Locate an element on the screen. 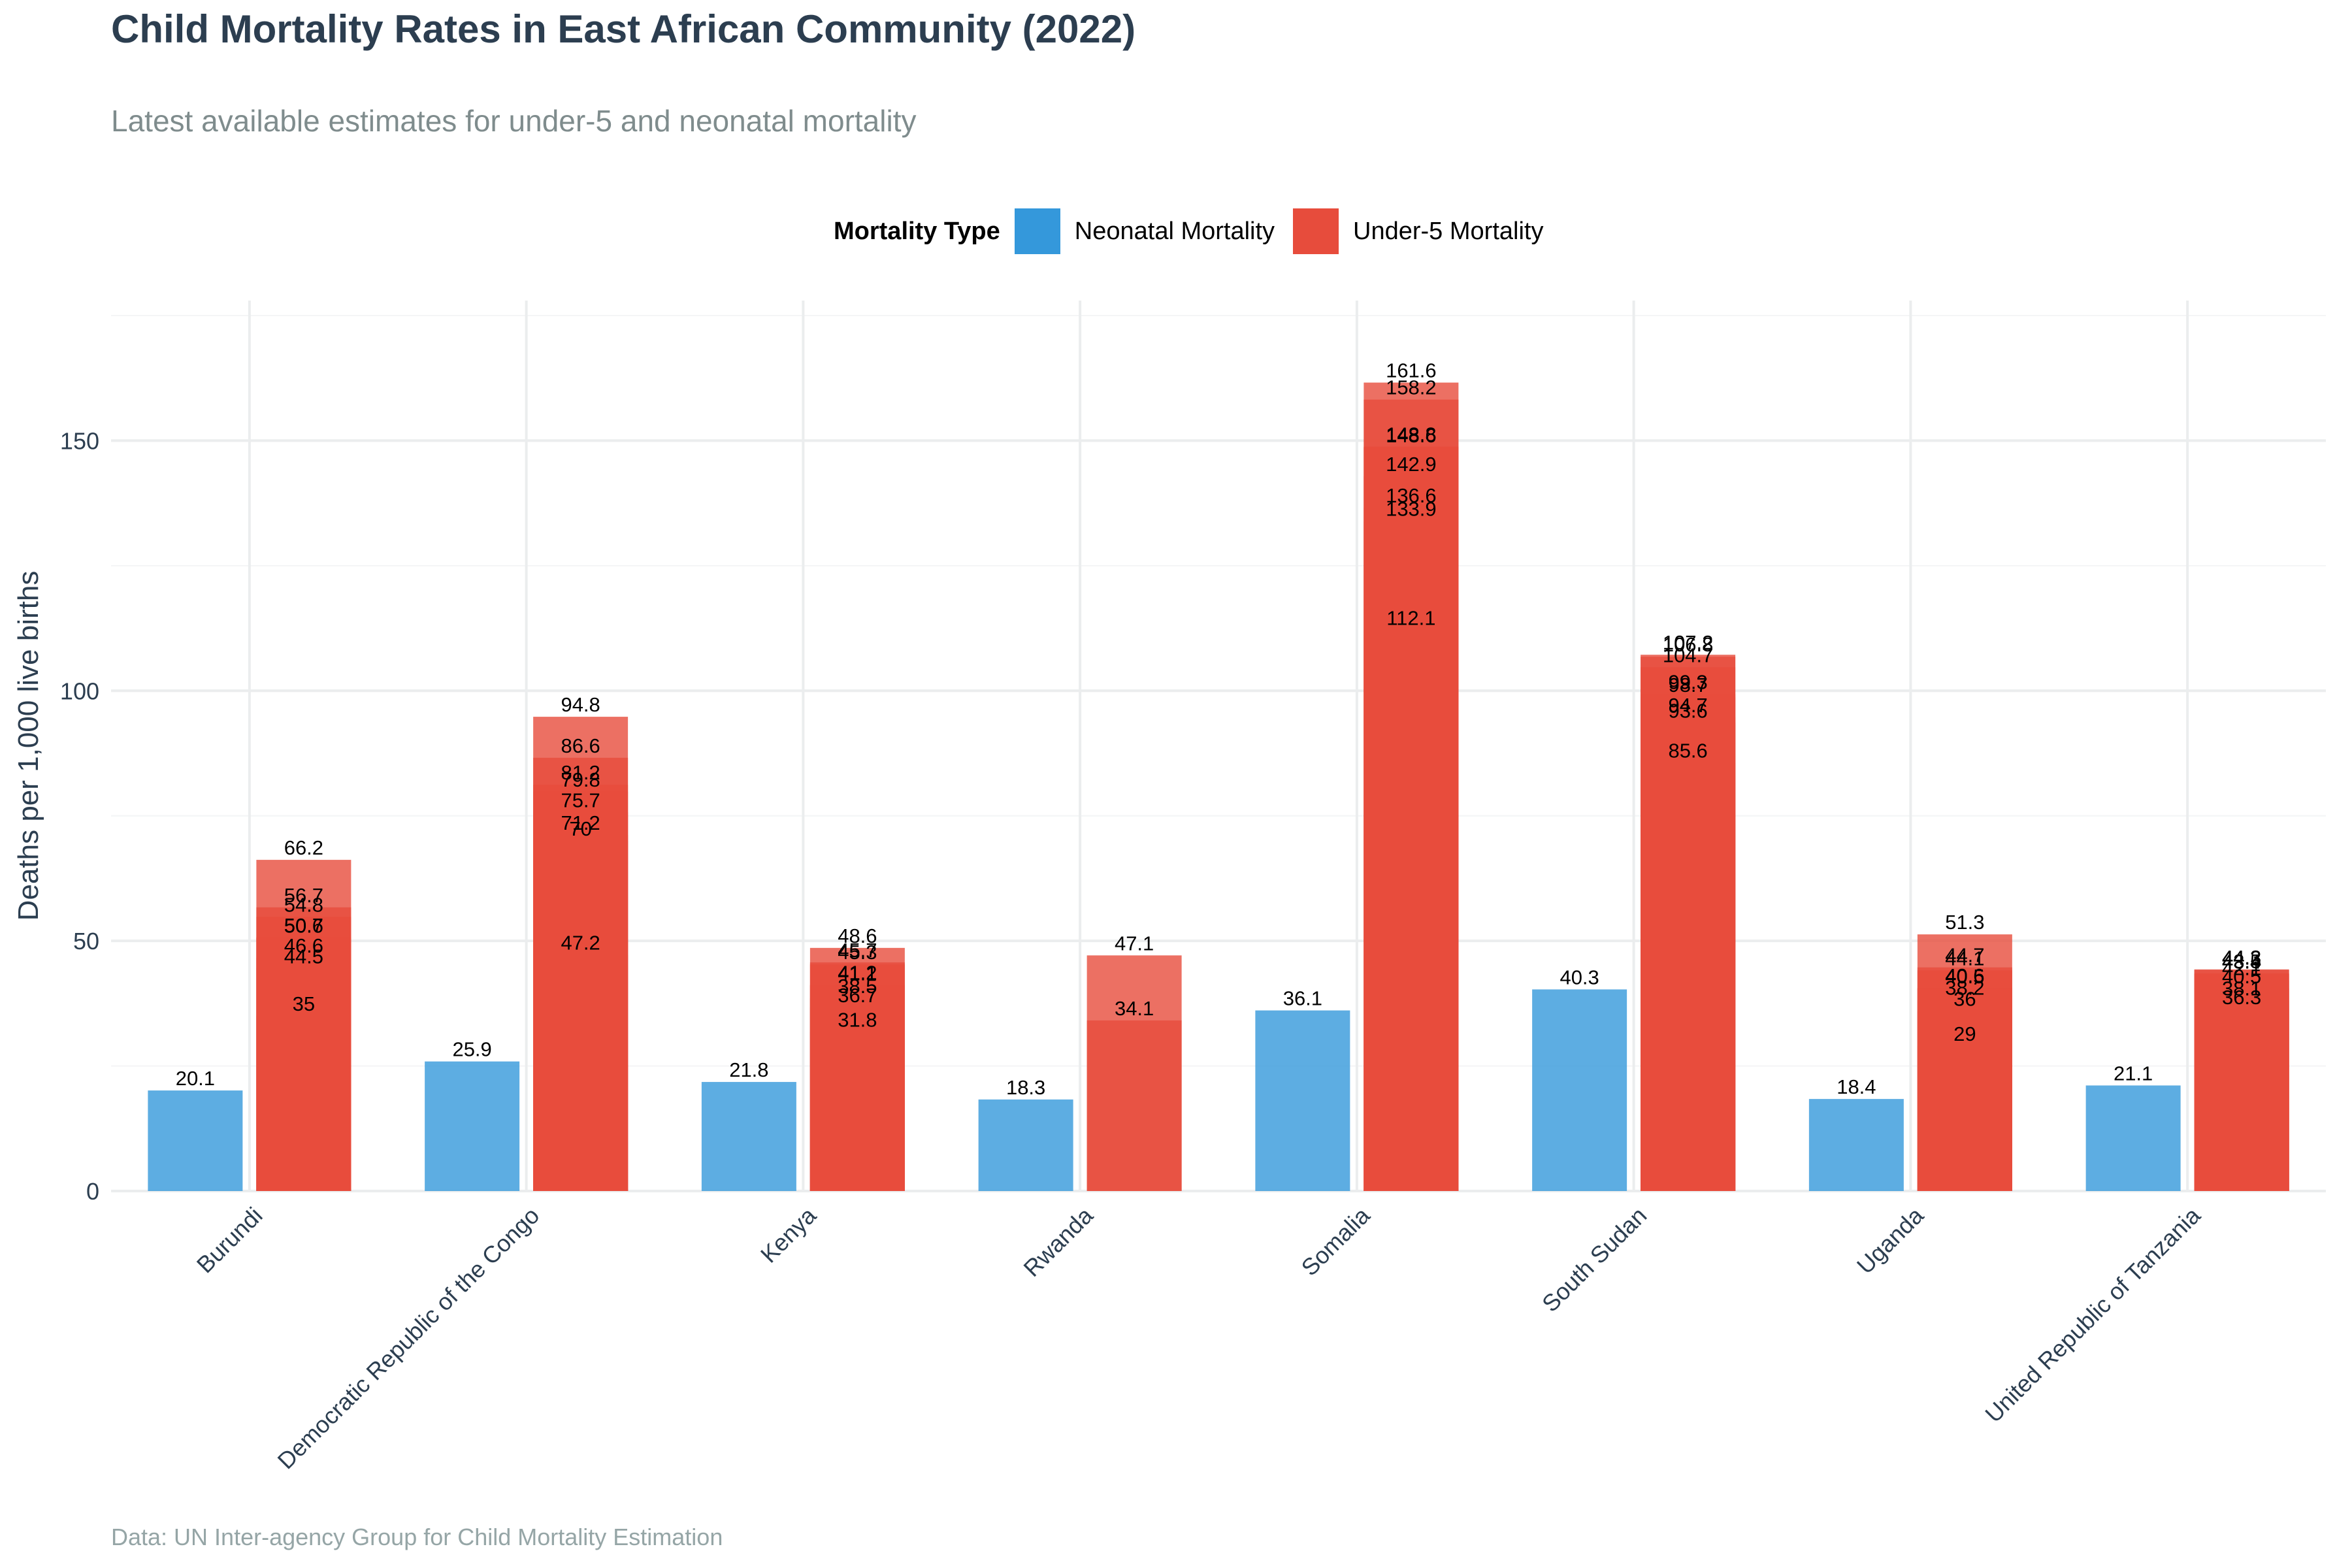 This screenshot has height=1568, width=2352. data-label: 148.6 is located at coordinates (1411, 435).